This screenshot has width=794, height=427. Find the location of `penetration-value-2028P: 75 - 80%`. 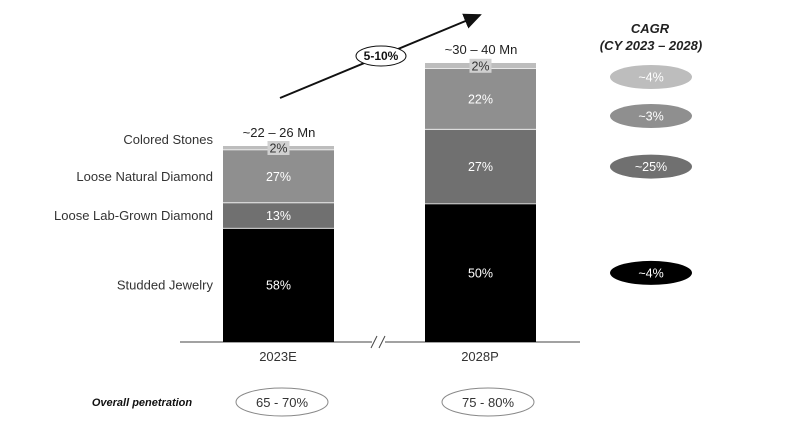

penetration-value-2028P: 75 - 80% is located at coordinates (488, 402).